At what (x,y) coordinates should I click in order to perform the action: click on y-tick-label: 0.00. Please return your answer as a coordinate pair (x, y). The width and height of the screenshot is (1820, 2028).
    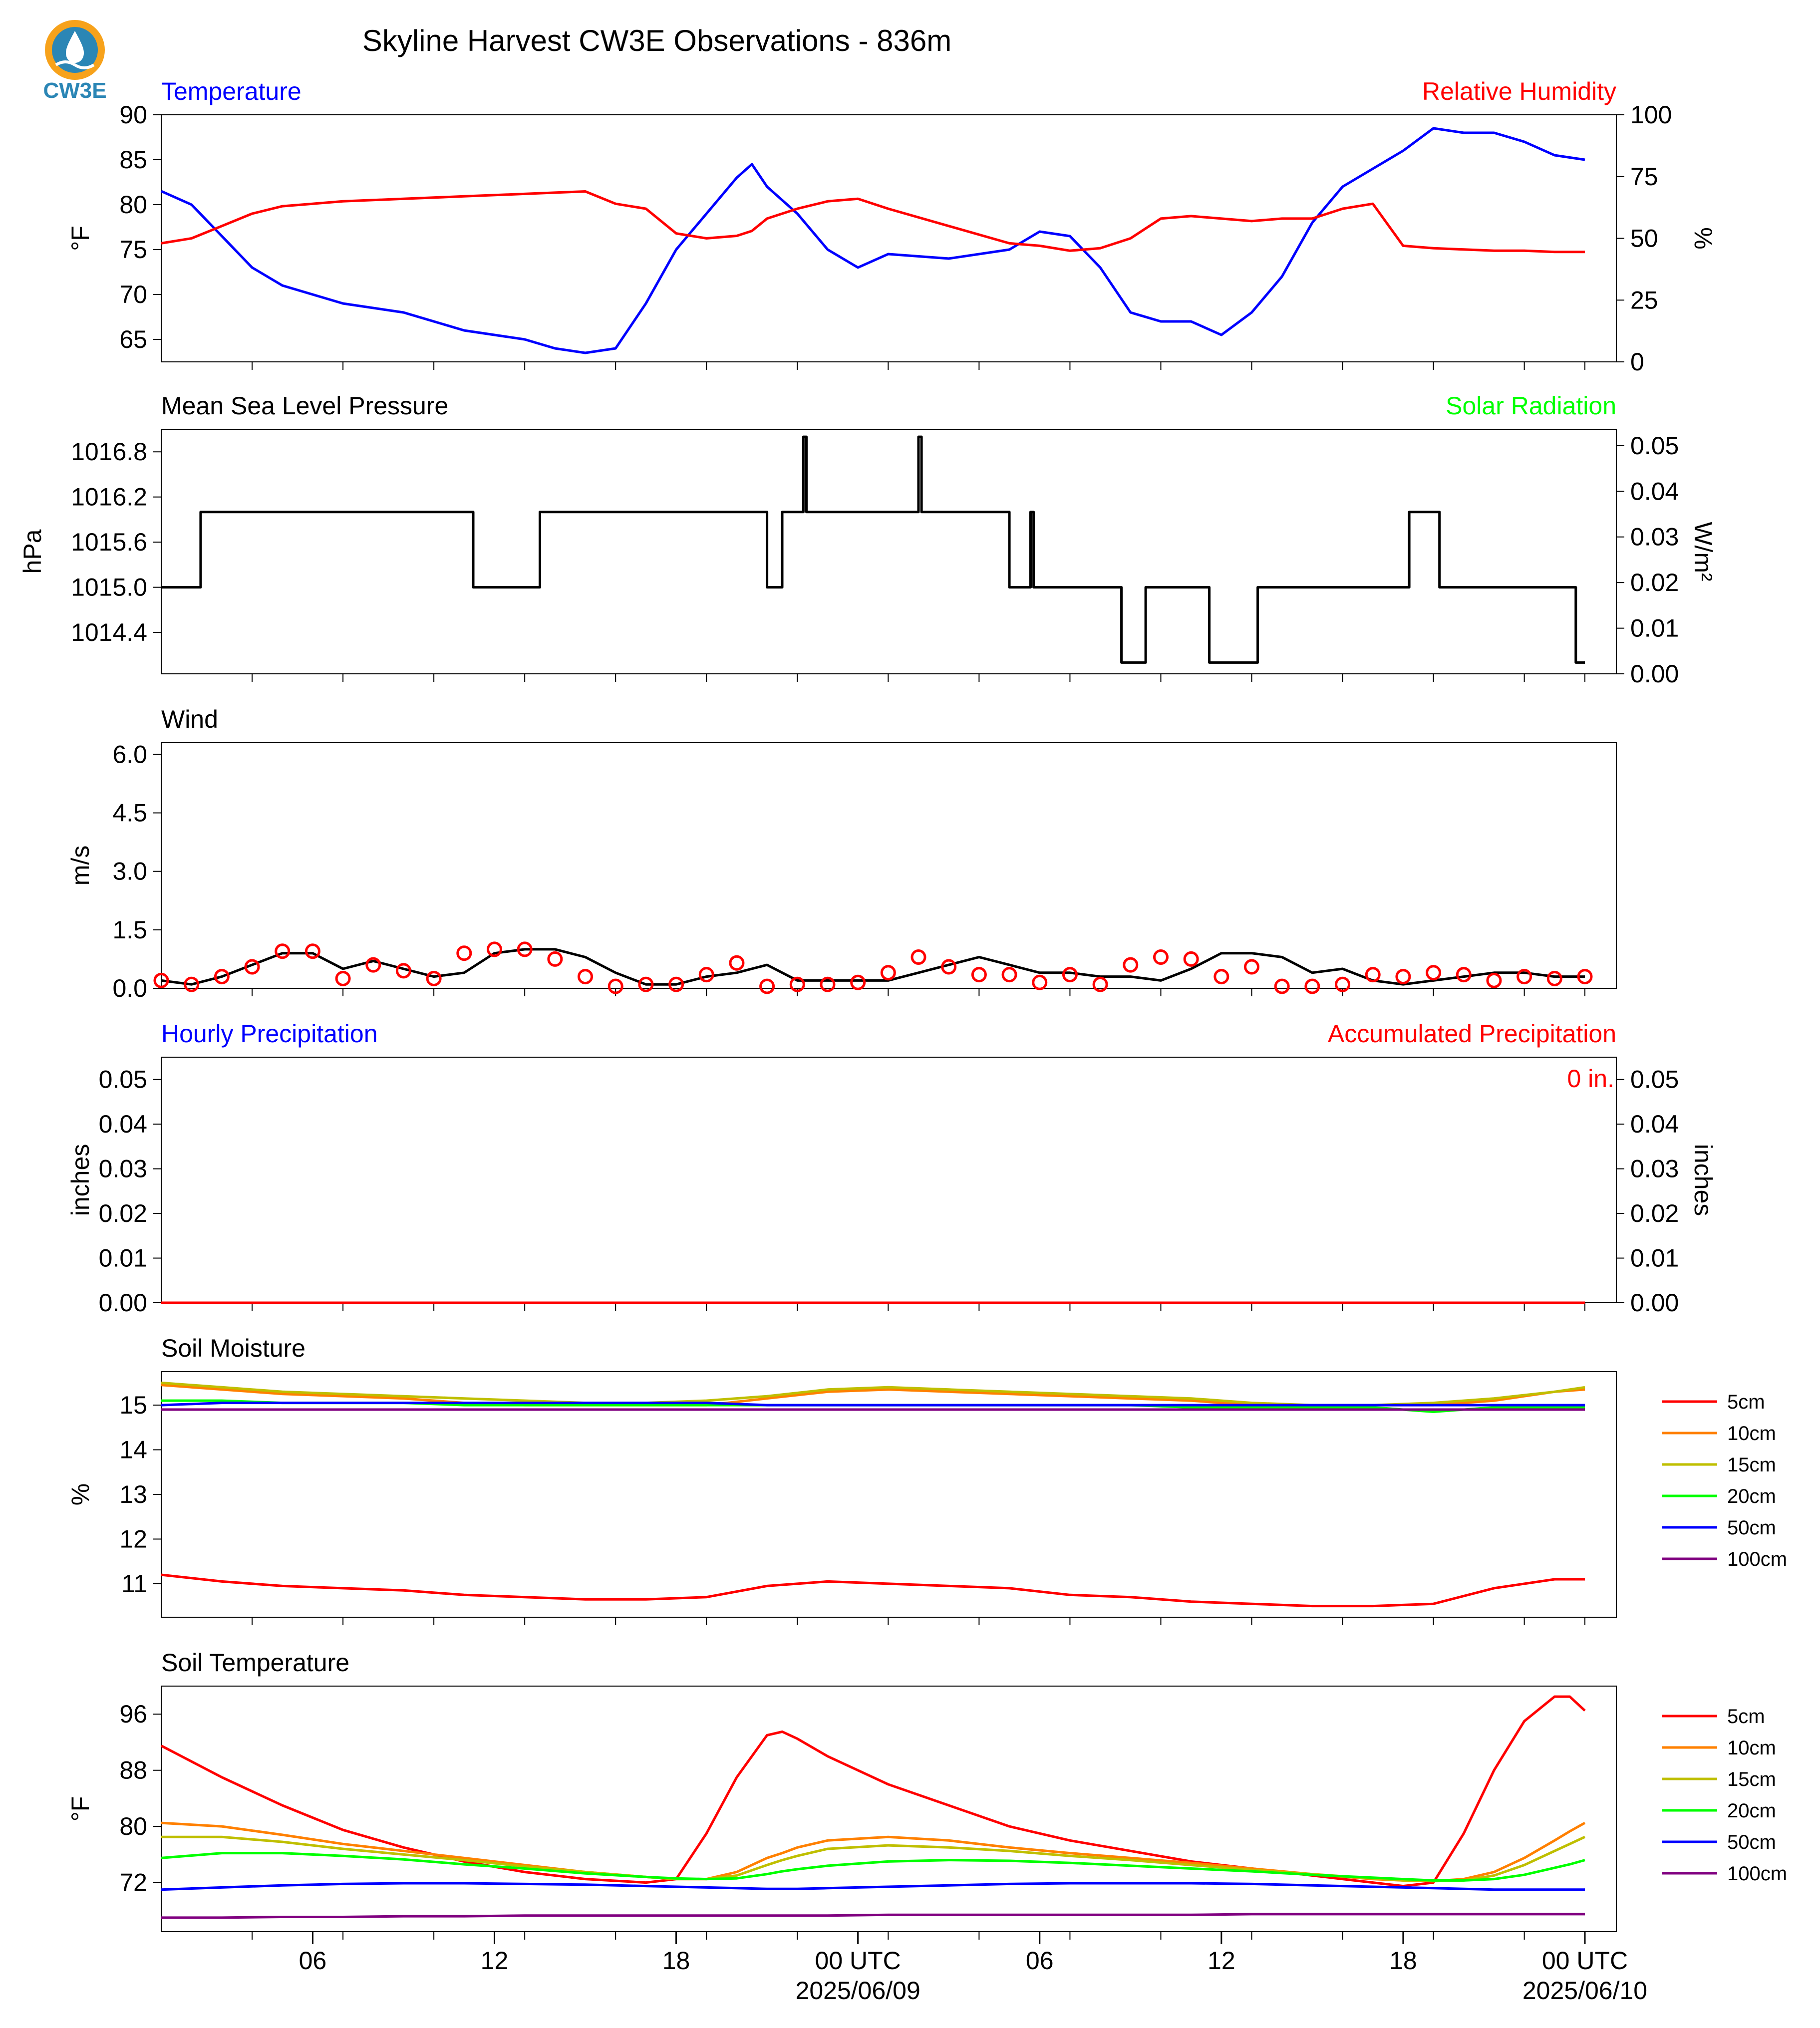
    Looking at the image, I should click on (123, 1303).